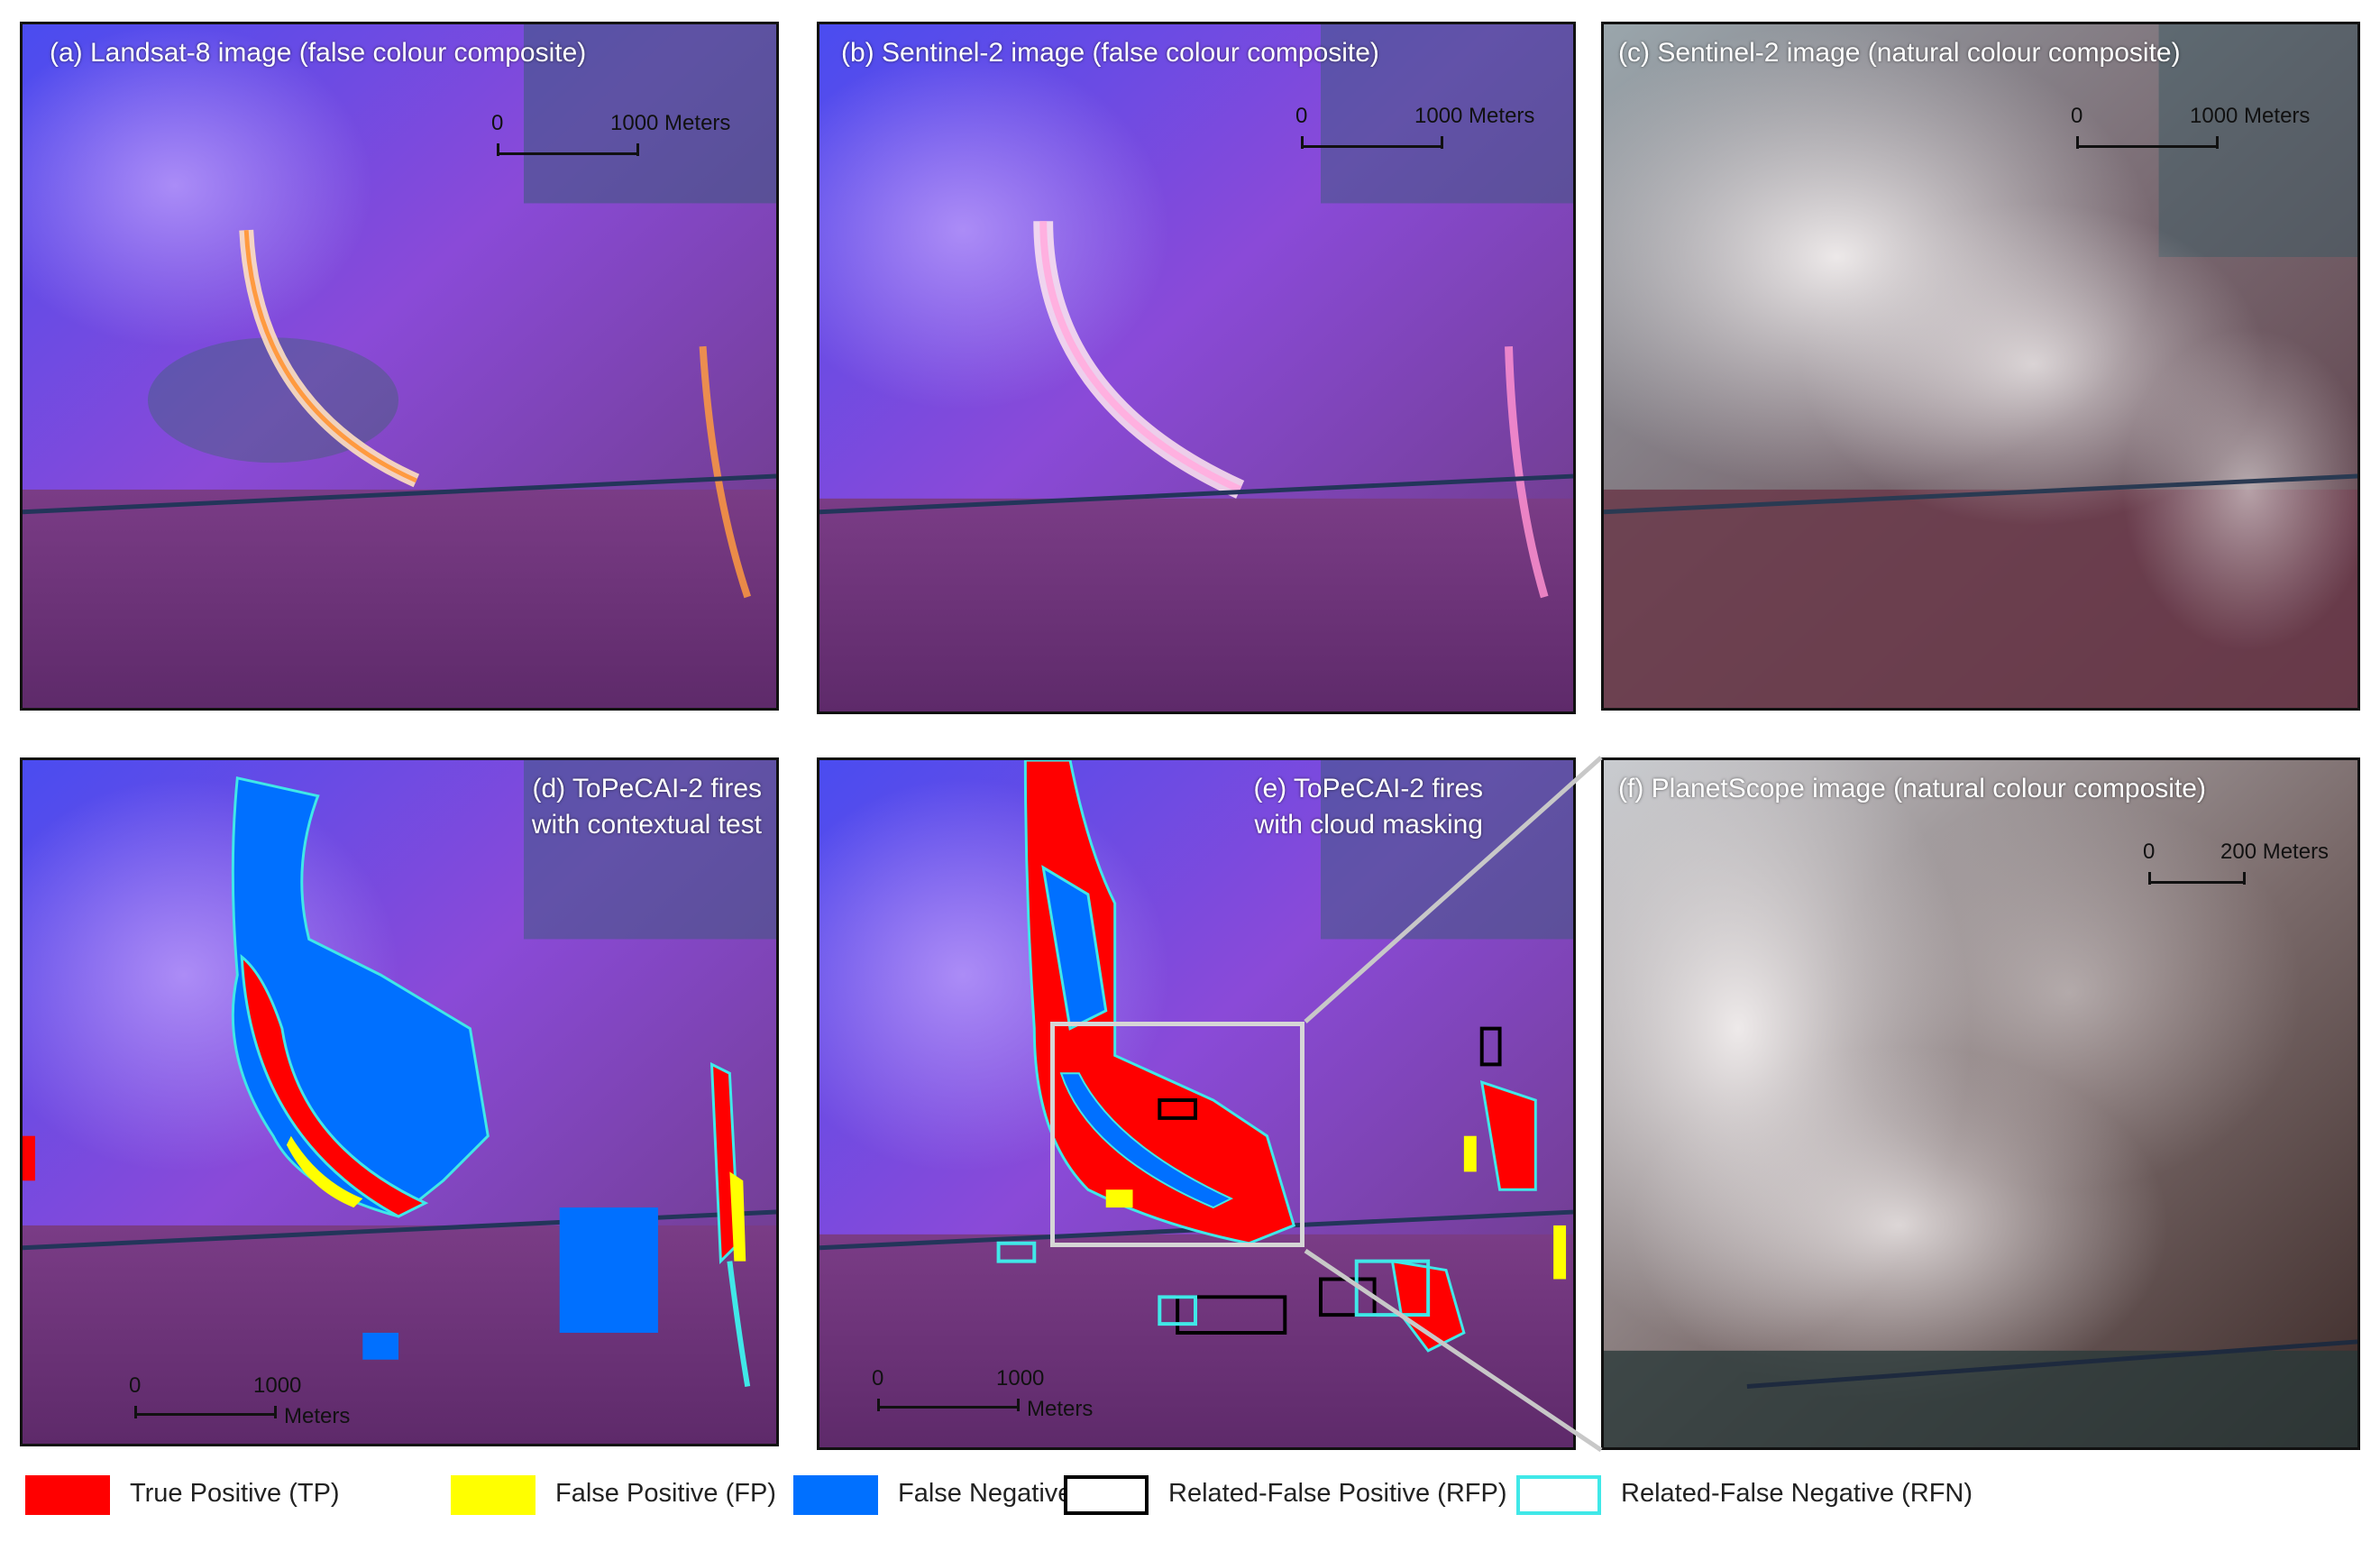  Describe the element at coordinates (1177, 1135) in the screenshot. I see `zoom-extent-box` at that location.